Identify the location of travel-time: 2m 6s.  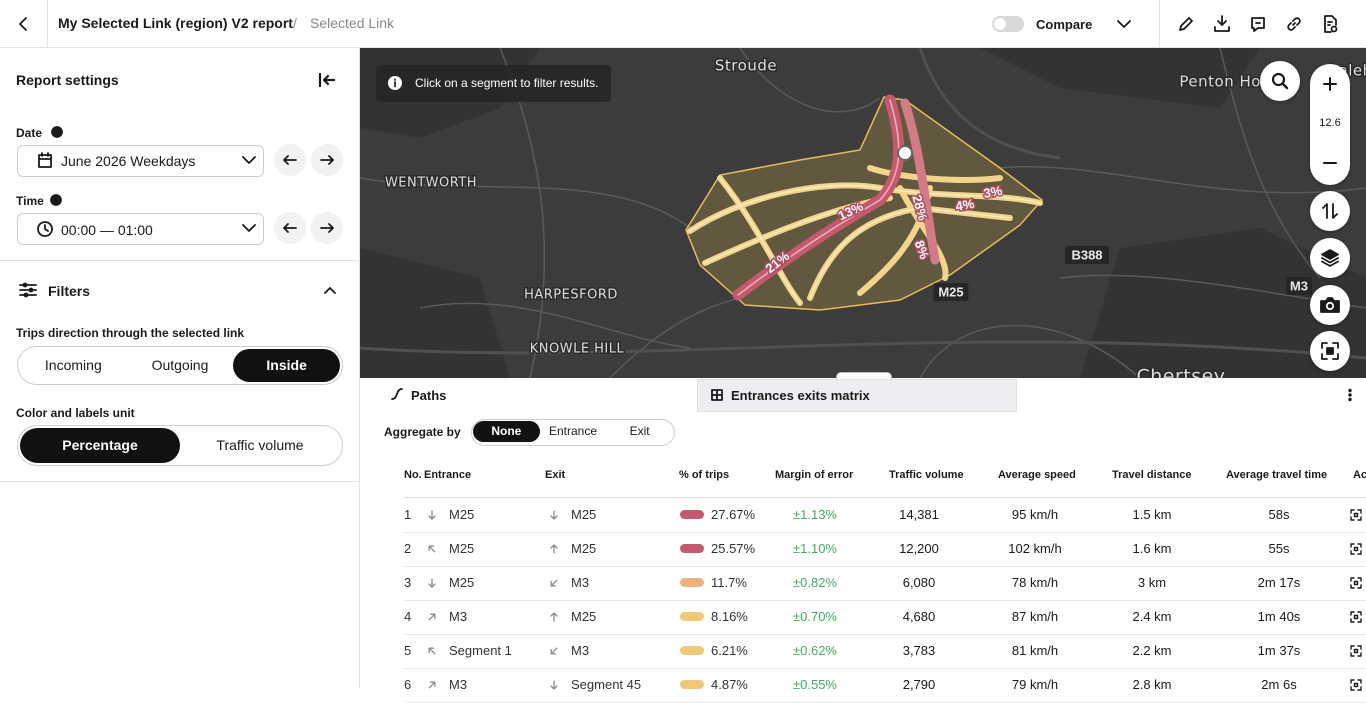
(1279, 684).